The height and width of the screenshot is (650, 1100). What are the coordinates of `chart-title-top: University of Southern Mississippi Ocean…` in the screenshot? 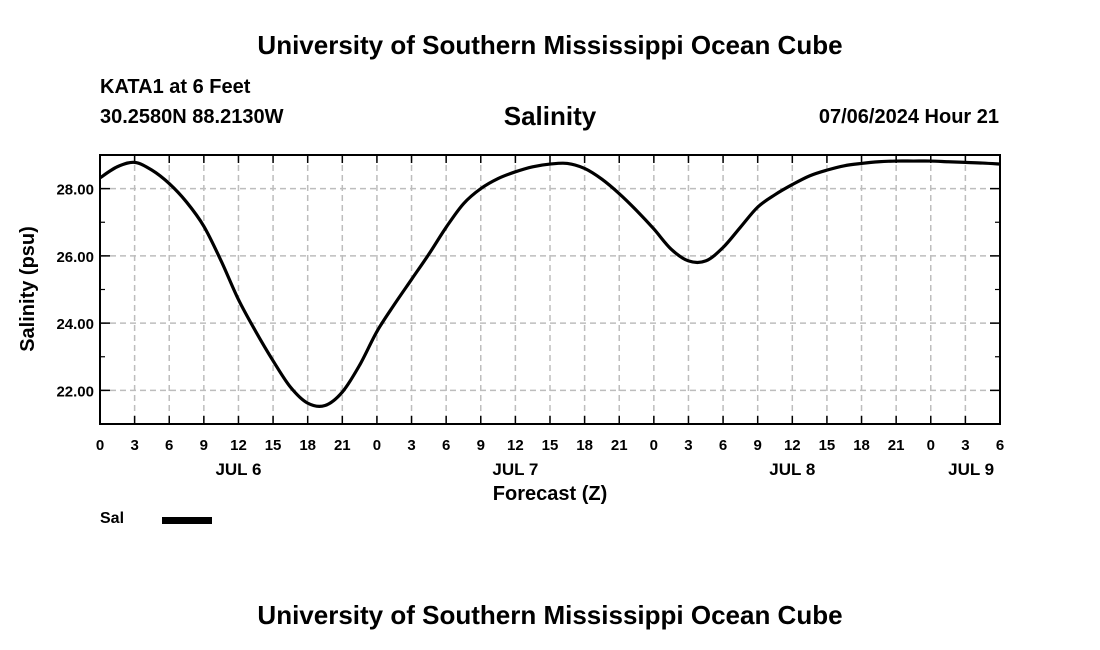 It's located at (550, 45).